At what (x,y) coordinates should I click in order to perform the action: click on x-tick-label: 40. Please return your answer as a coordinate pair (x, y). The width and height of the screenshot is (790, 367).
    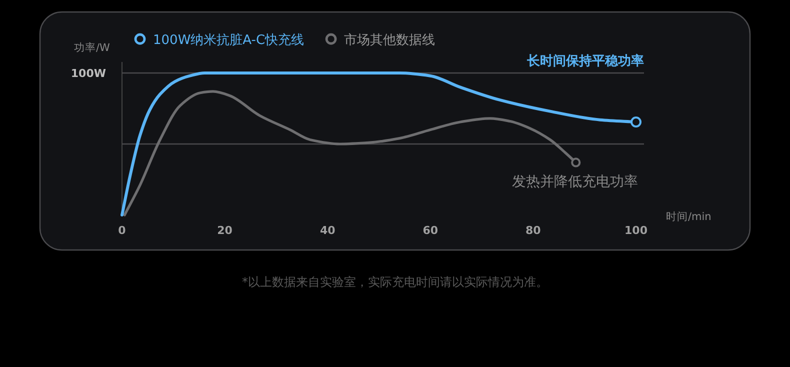
    Looking at the image, I should click on (328, 230).